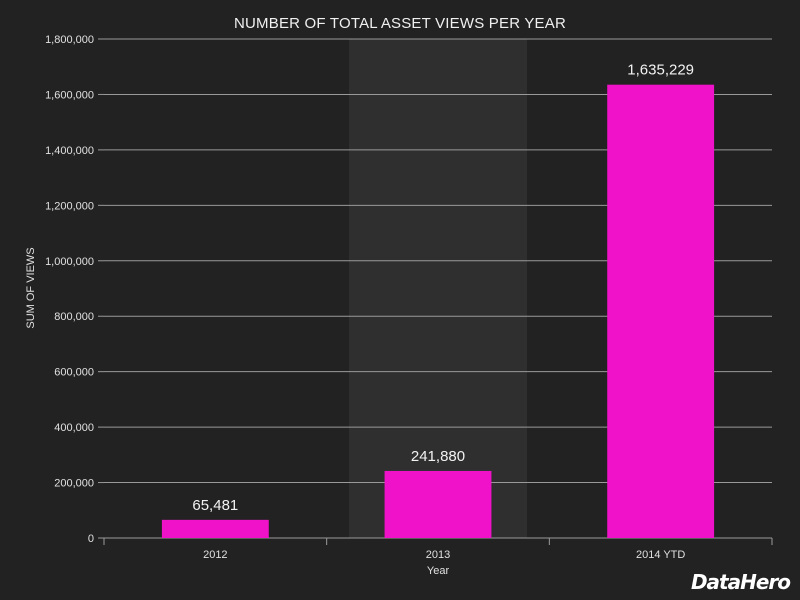 This screenshot has width=800, height=600. I want to click on y-tick-label: 200,000, so click(74, 484).